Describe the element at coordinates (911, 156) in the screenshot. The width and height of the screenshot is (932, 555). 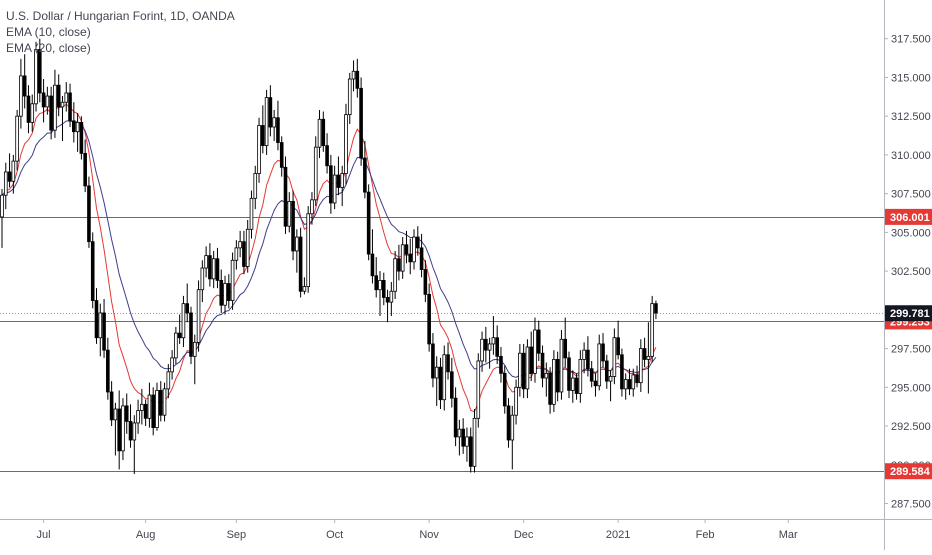
I see `y-tick-label: 310.000` at that location.